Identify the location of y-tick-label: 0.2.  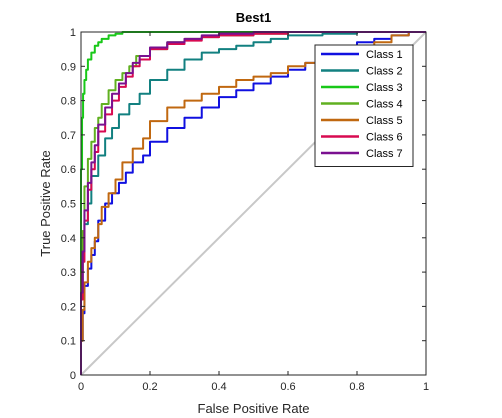
(68, 307).